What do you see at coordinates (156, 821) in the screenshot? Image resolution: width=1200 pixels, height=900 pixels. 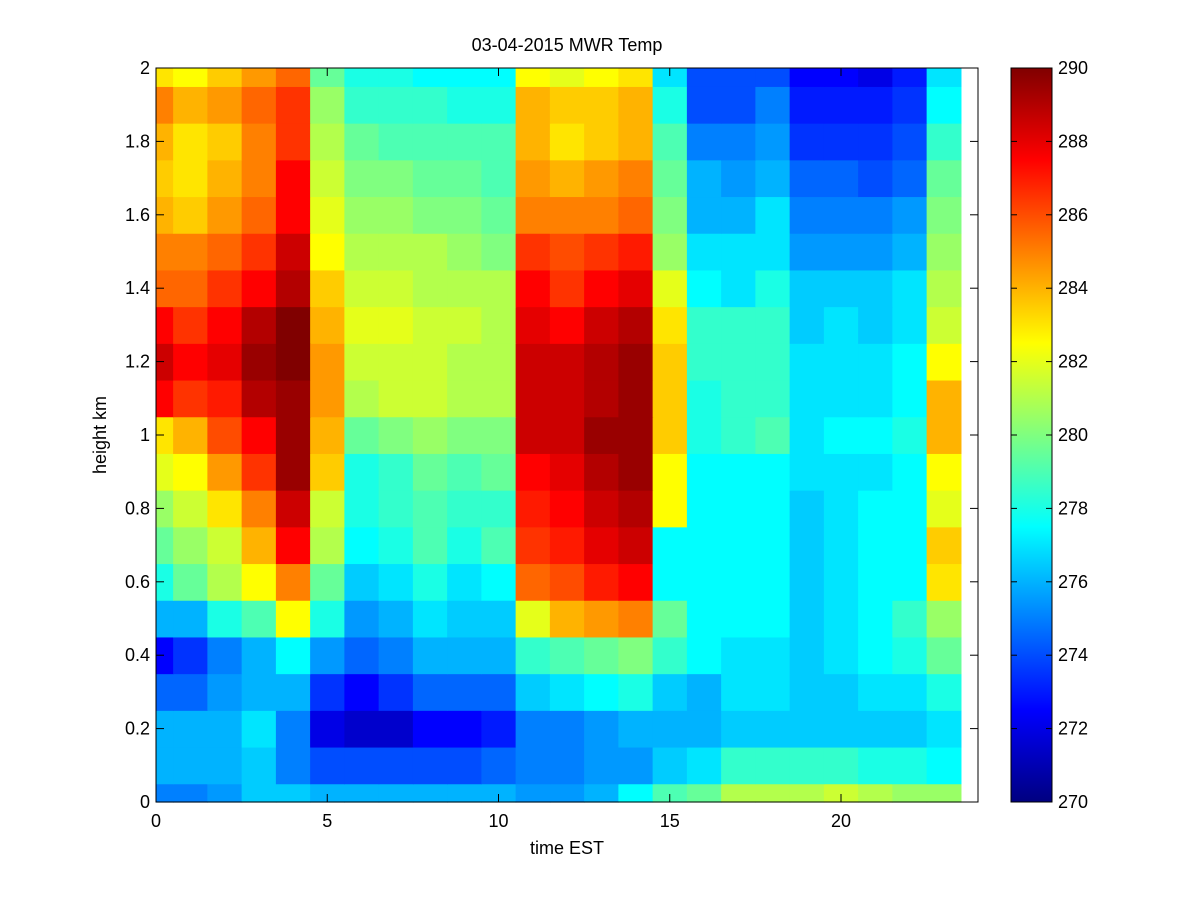 I see `x-tick-label: 0` at bounding box center [156, 821].